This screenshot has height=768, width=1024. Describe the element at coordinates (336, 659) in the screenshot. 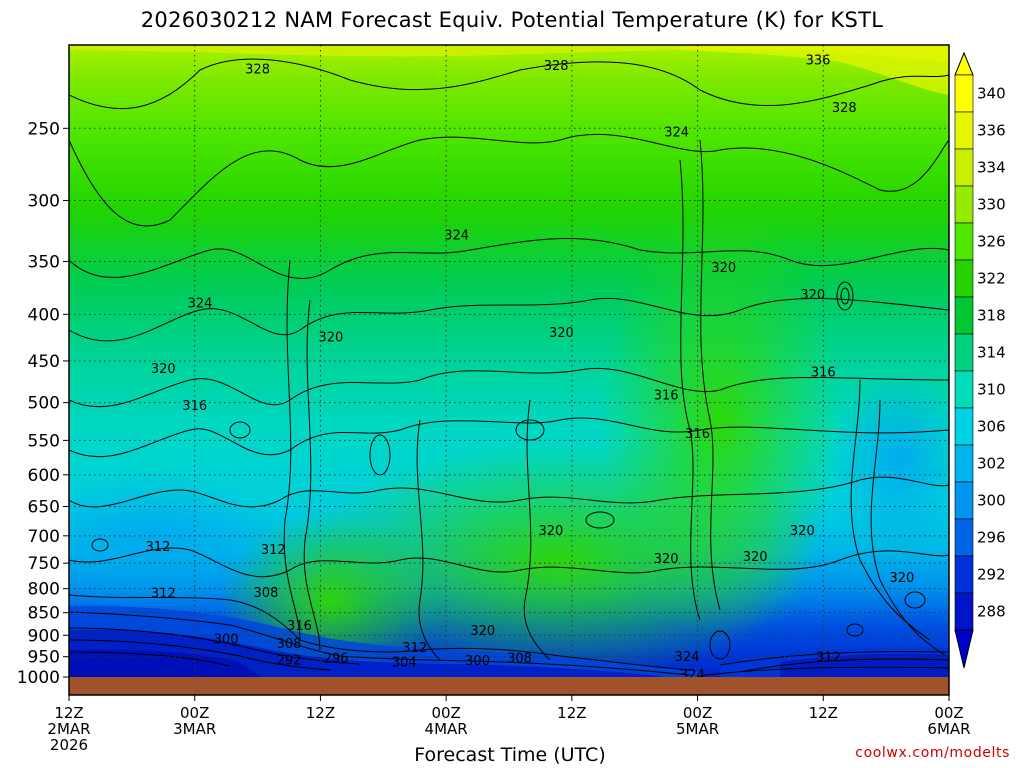

I see `contour-label: 296` at that location.